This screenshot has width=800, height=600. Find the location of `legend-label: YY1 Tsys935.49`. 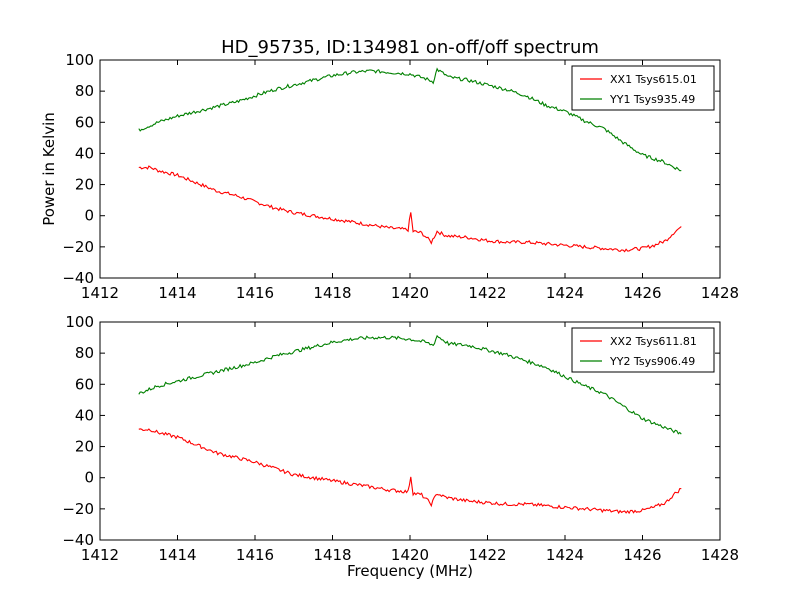

legend-label: YY1 Tsys935.49 is located at coordinates (652, 99).